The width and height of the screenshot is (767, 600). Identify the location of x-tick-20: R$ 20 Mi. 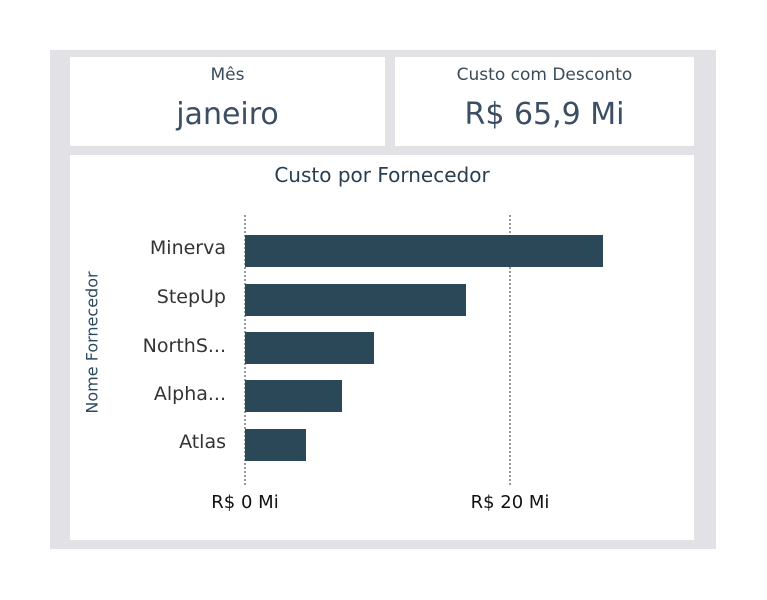
(510, 502).